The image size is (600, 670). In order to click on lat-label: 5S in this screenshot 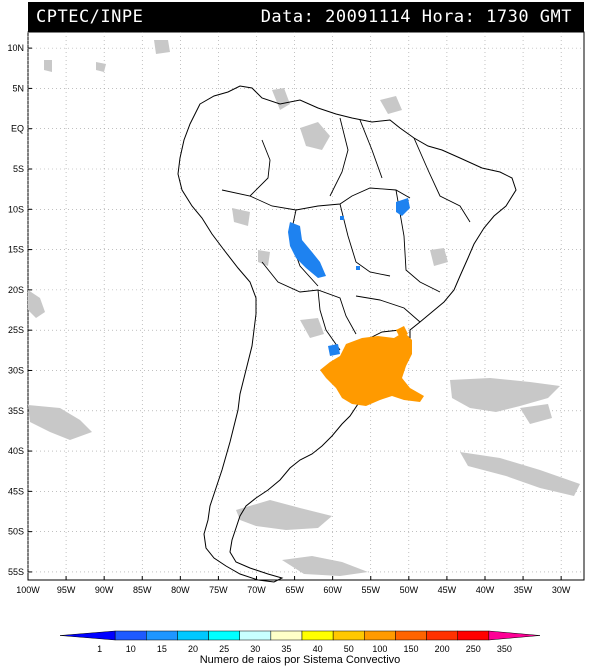, I will do `click(18, 169)`.